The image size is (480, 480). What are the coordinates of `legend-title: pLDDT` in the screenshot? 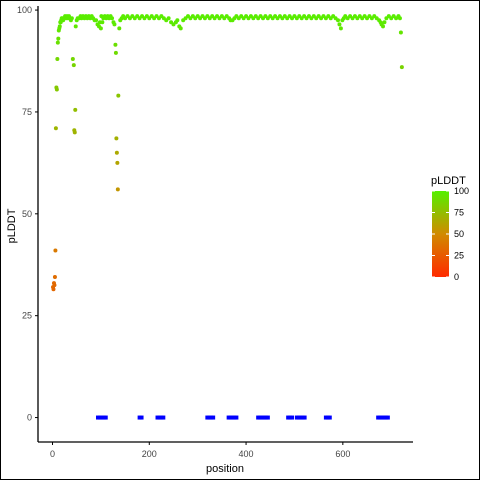 It's located at (448, 181).